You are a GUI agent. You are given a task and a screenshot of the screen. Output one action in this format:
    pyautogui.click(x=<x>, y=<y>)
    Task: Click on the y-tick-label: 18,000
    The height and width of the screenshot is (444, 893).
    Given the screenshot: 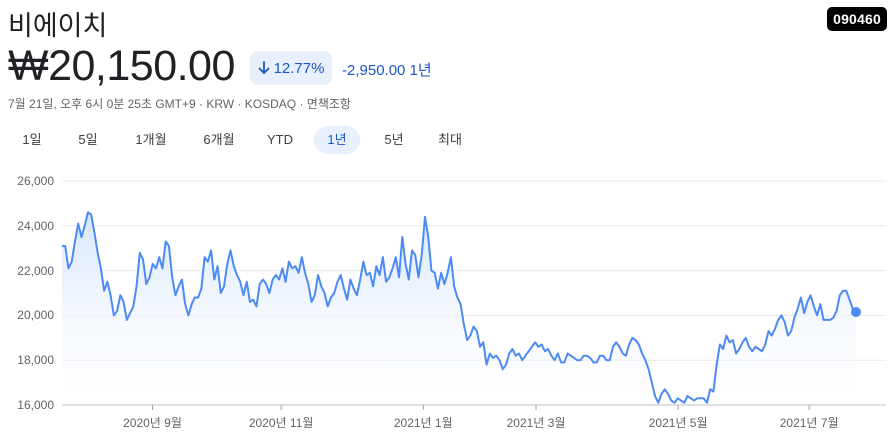 What is the action you would take?
    pyautogui.click(x=35, y=360)
    